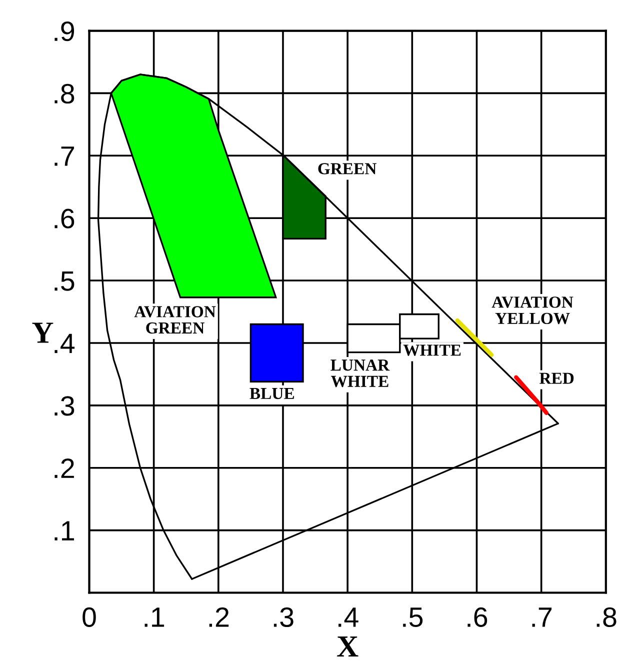  Describe the element at coordinates (413, 618) in the screenshot. I see `x-tick-label: .5` at that location.